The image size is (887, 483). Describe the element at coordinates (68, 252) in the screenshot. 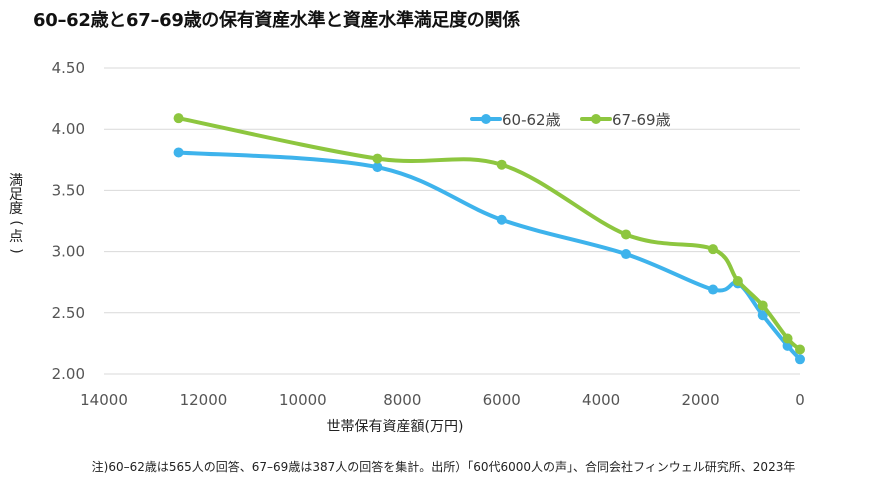

I see `y-tick-label: 3.00` at that location.